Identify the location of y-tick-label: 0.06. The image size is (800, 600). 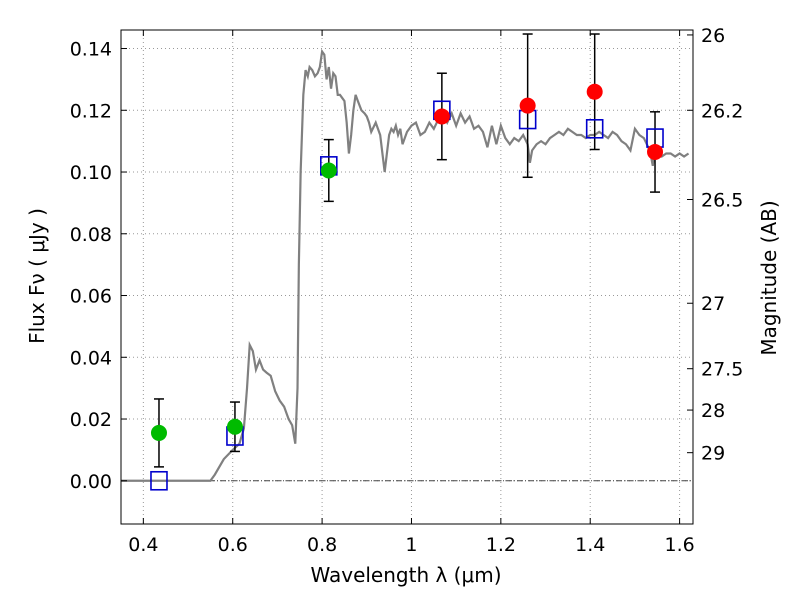
(91, 297).